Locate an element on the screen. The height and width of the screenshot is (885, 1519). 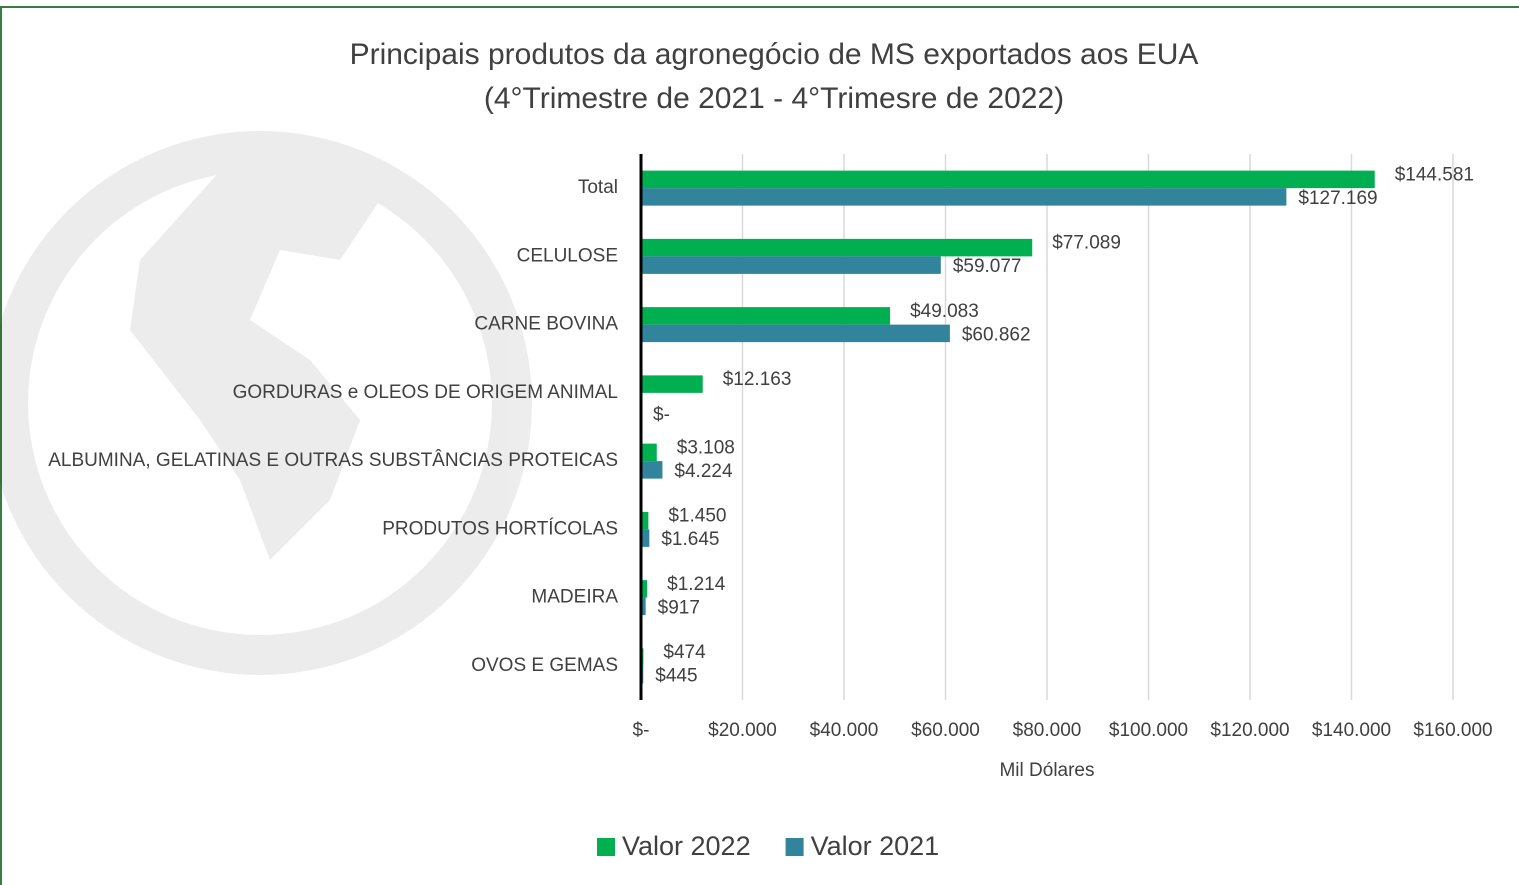
y-tick-label: CELULOSE is located at coordinates (567, 255).